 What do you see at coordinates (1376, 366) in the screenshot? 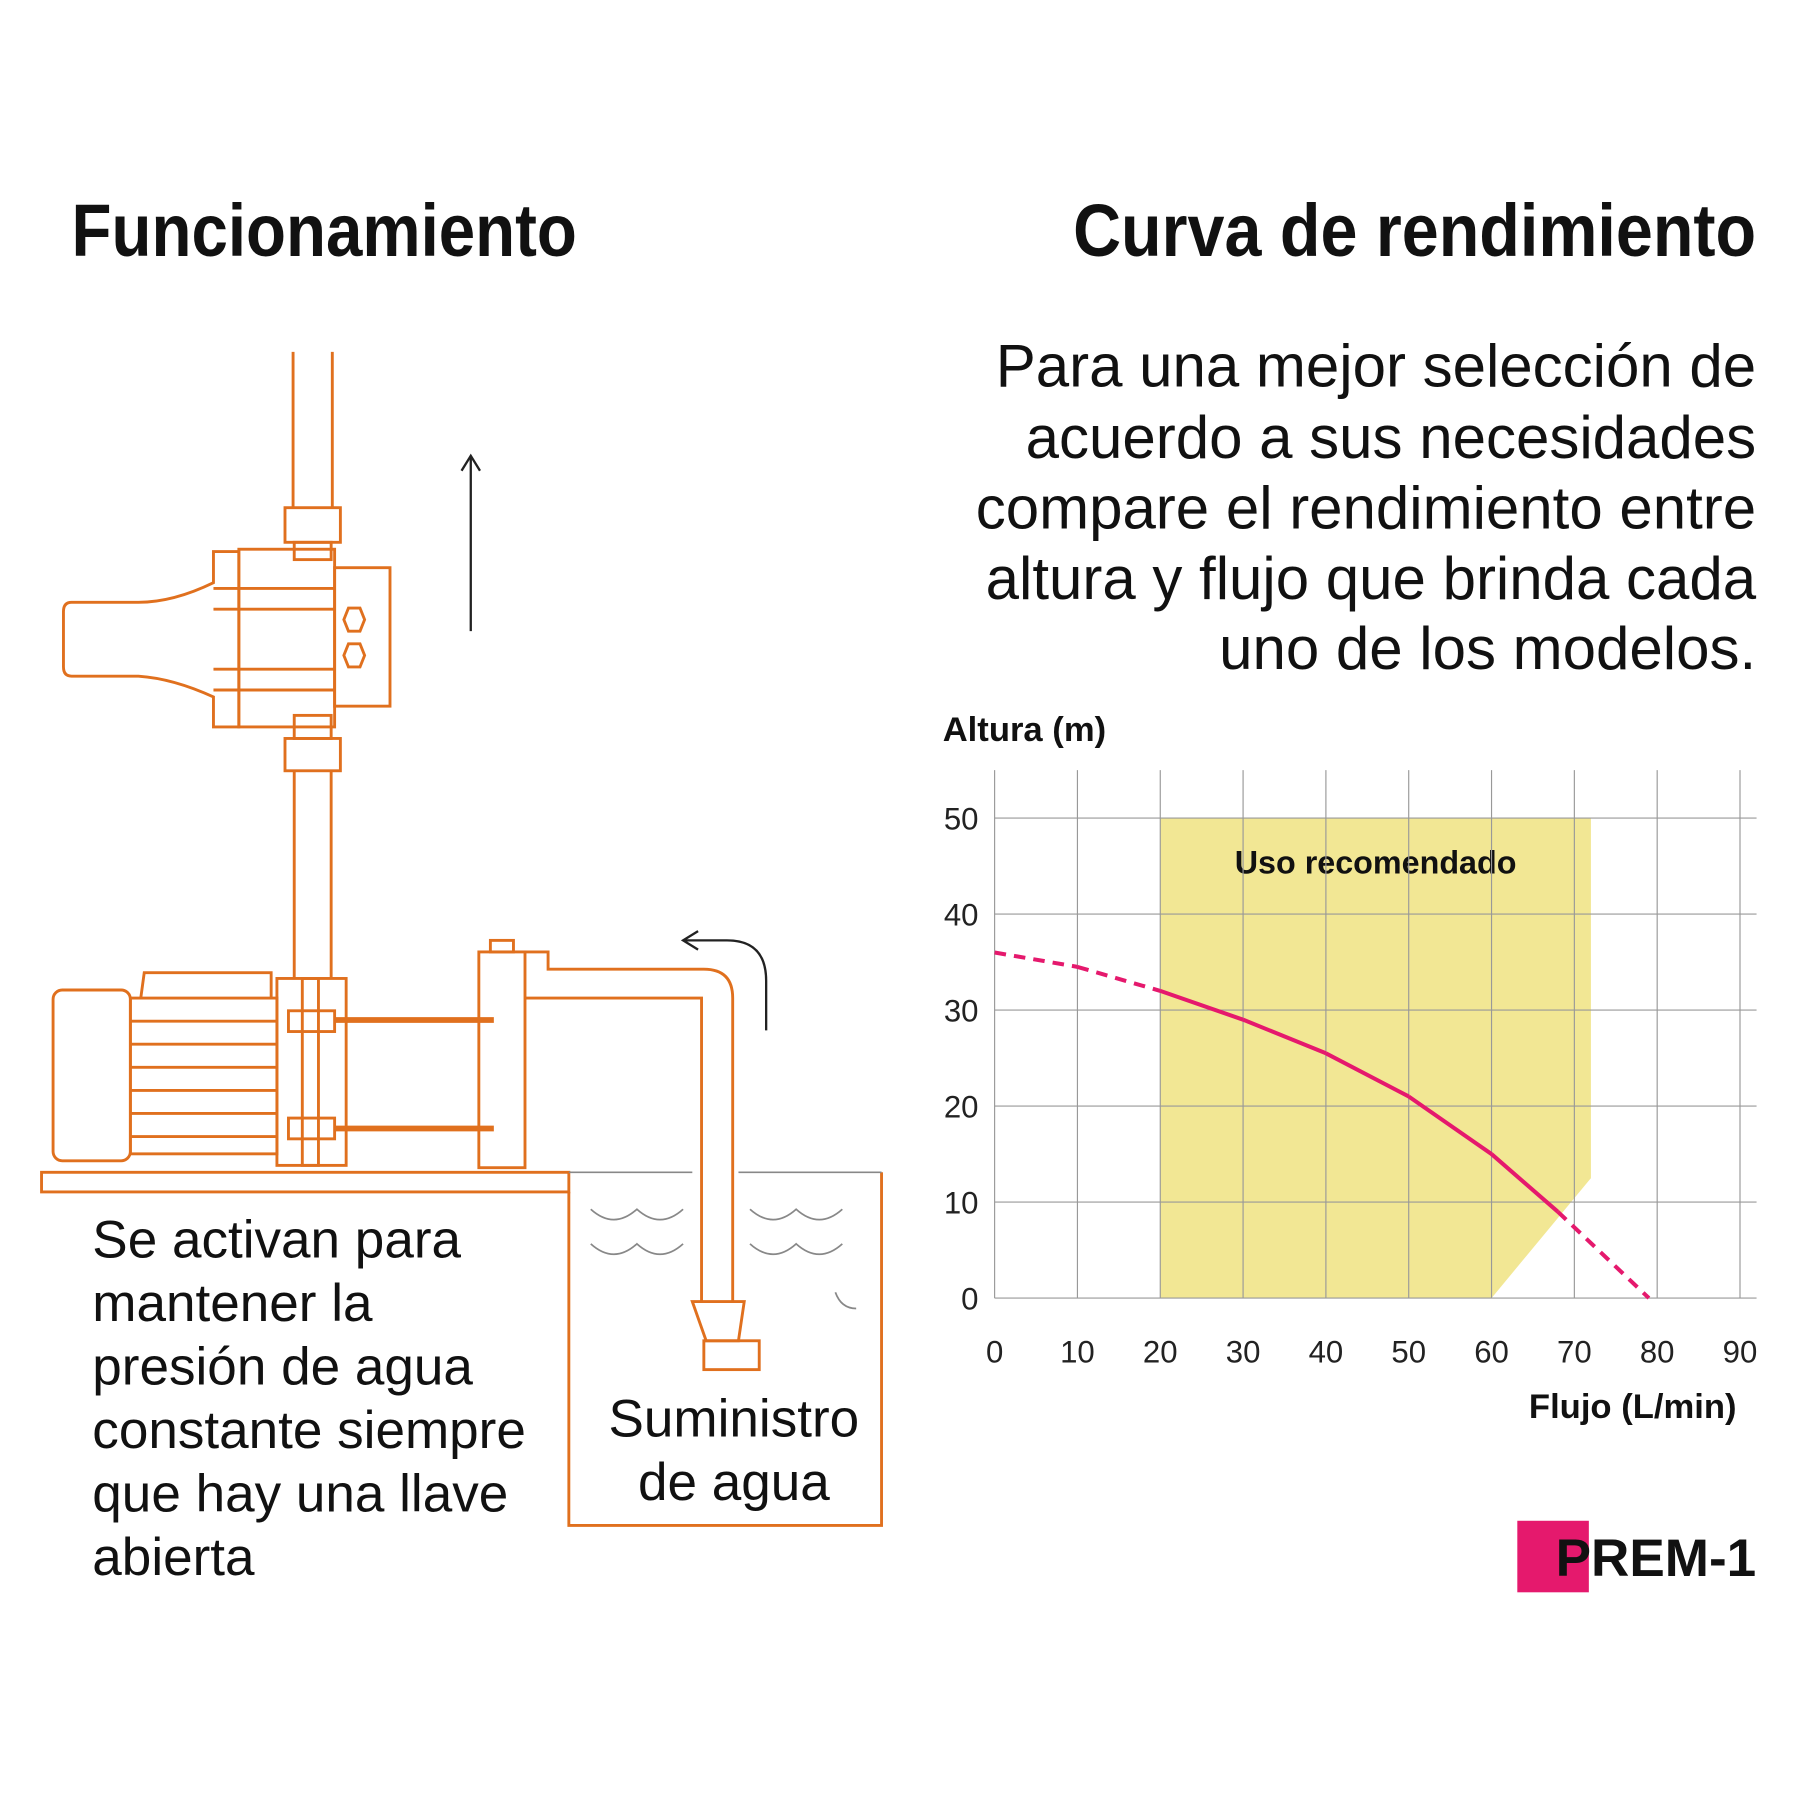
I see `description-line: Para una mejor selección de` at bounding box center [1376, 366].